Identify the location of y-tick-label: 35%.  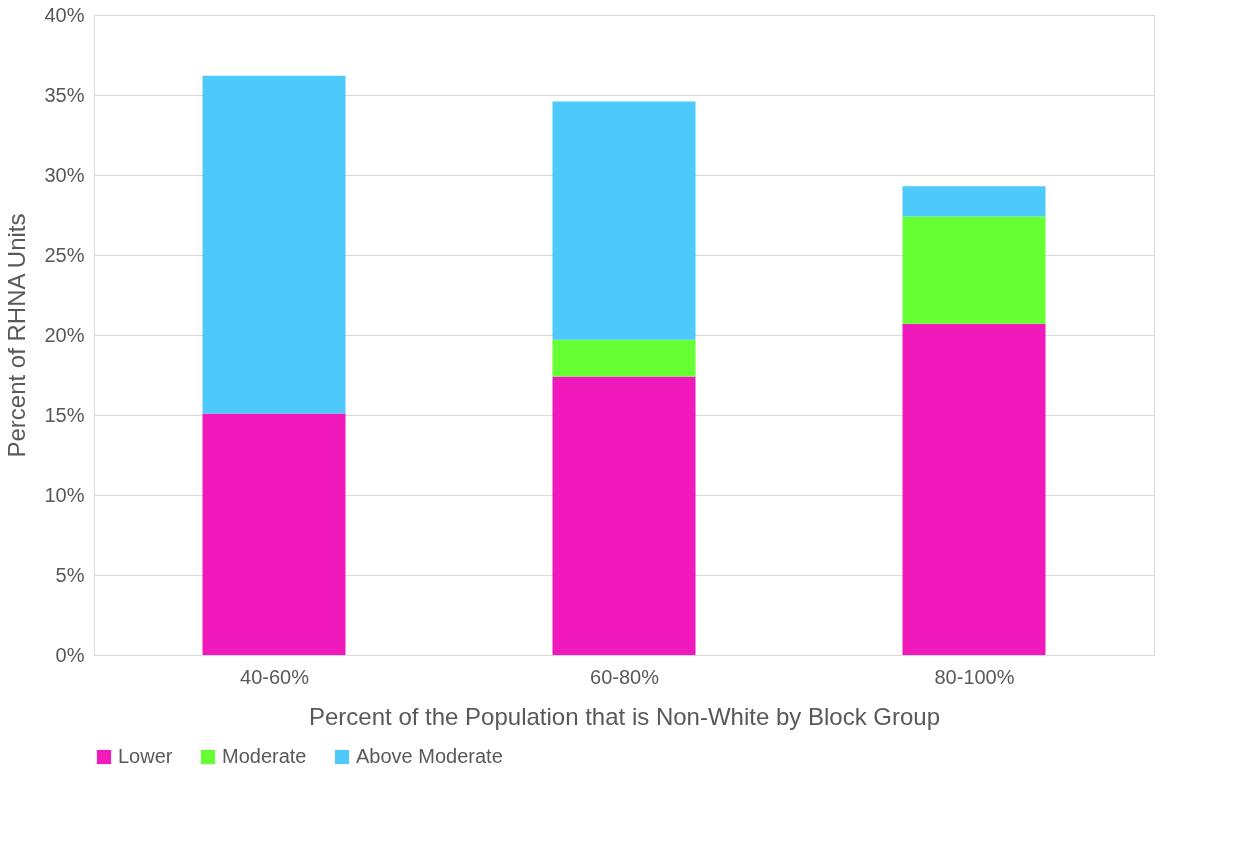
(64, 94).